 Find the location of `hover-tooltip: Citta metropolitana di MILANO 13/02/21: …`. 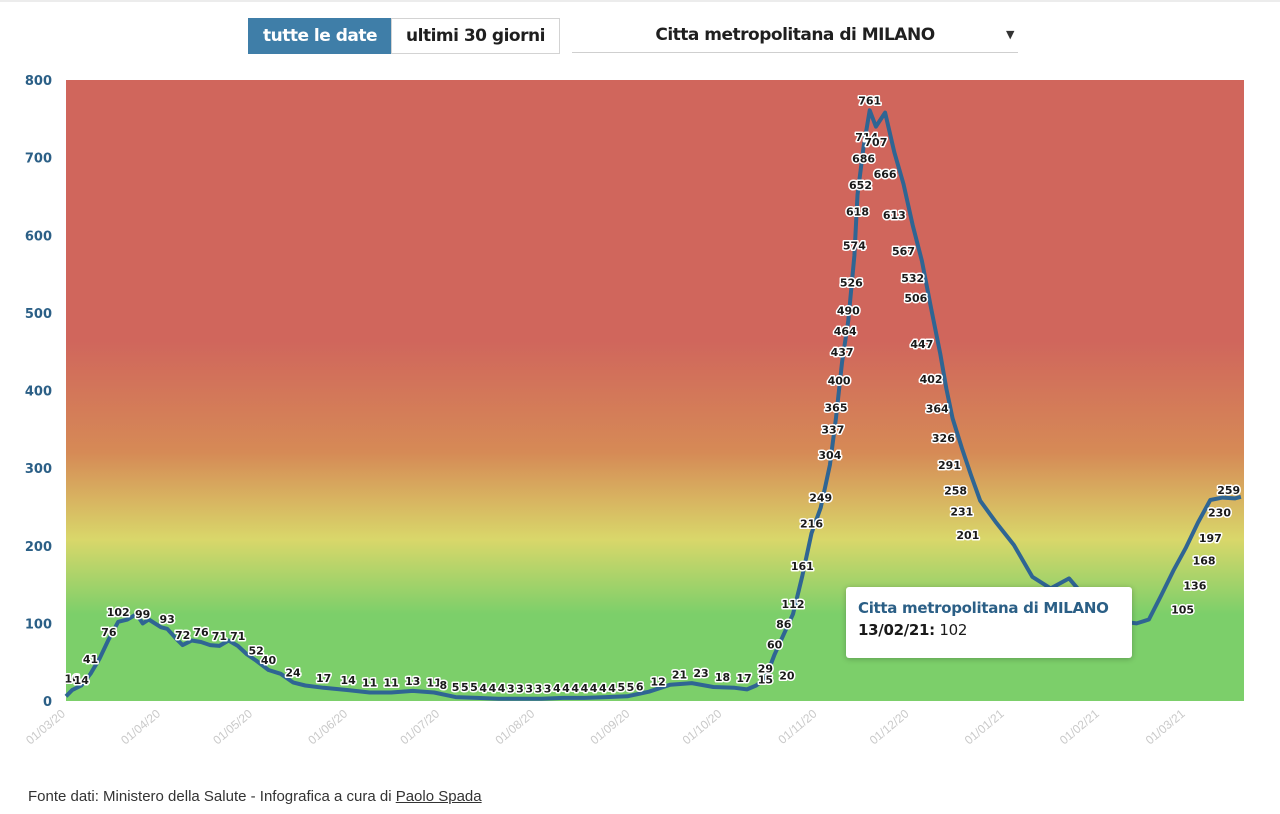

hover-tooltip: Citta metropolitana di MILANO 13/02/21: … is located at coordinates (989, 622).